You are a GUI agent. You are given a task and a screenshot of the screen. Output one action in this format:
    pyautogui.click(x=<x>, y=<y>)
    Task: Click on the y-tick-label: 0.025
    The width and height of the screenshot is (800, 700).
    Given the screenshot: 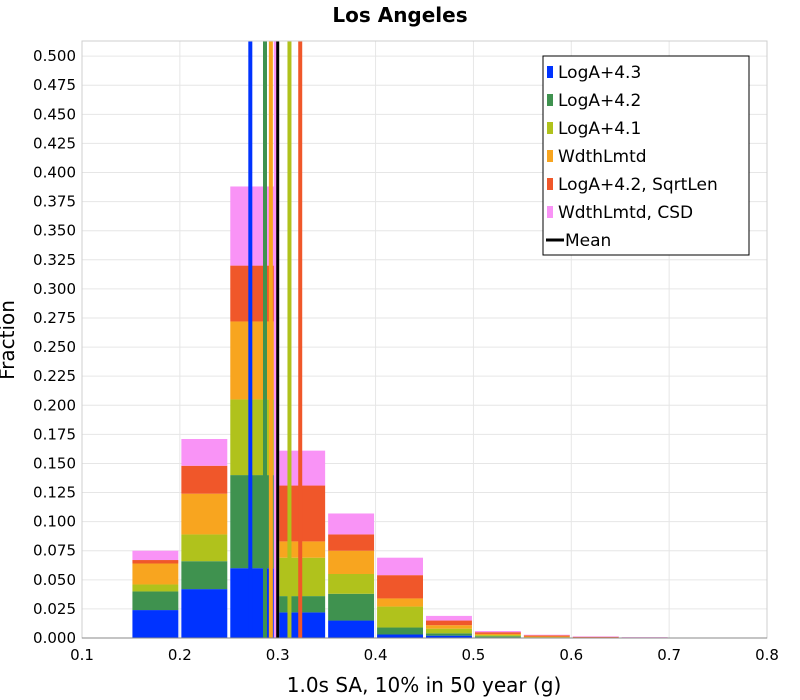 What is the action you would take?
    pyautogui.click(x=54, y=609)
    